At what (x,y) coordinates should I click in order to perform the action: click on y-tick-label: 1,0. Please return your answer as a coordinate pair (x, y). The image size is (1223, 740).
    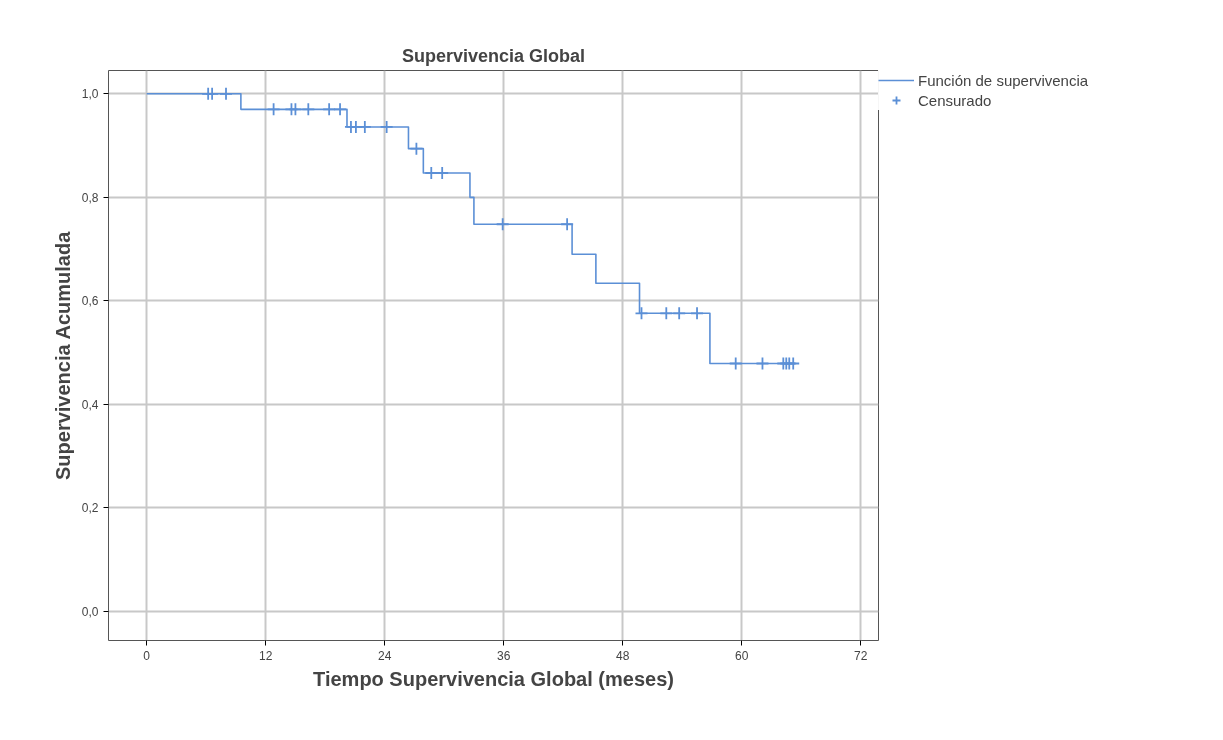
    Looking at the image, I should click on (90, 94).